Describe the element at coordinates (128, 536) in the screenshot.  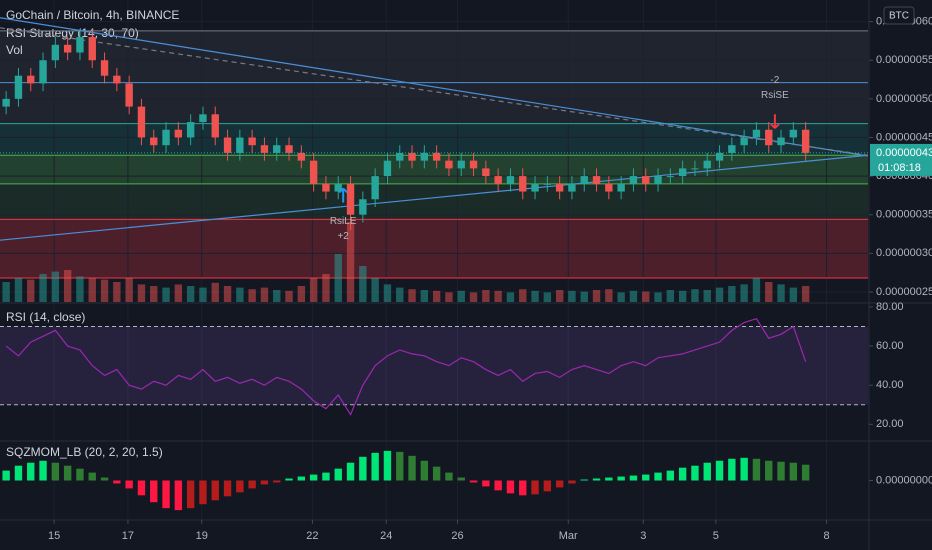
I see `x-tick-label: 17` at that location.